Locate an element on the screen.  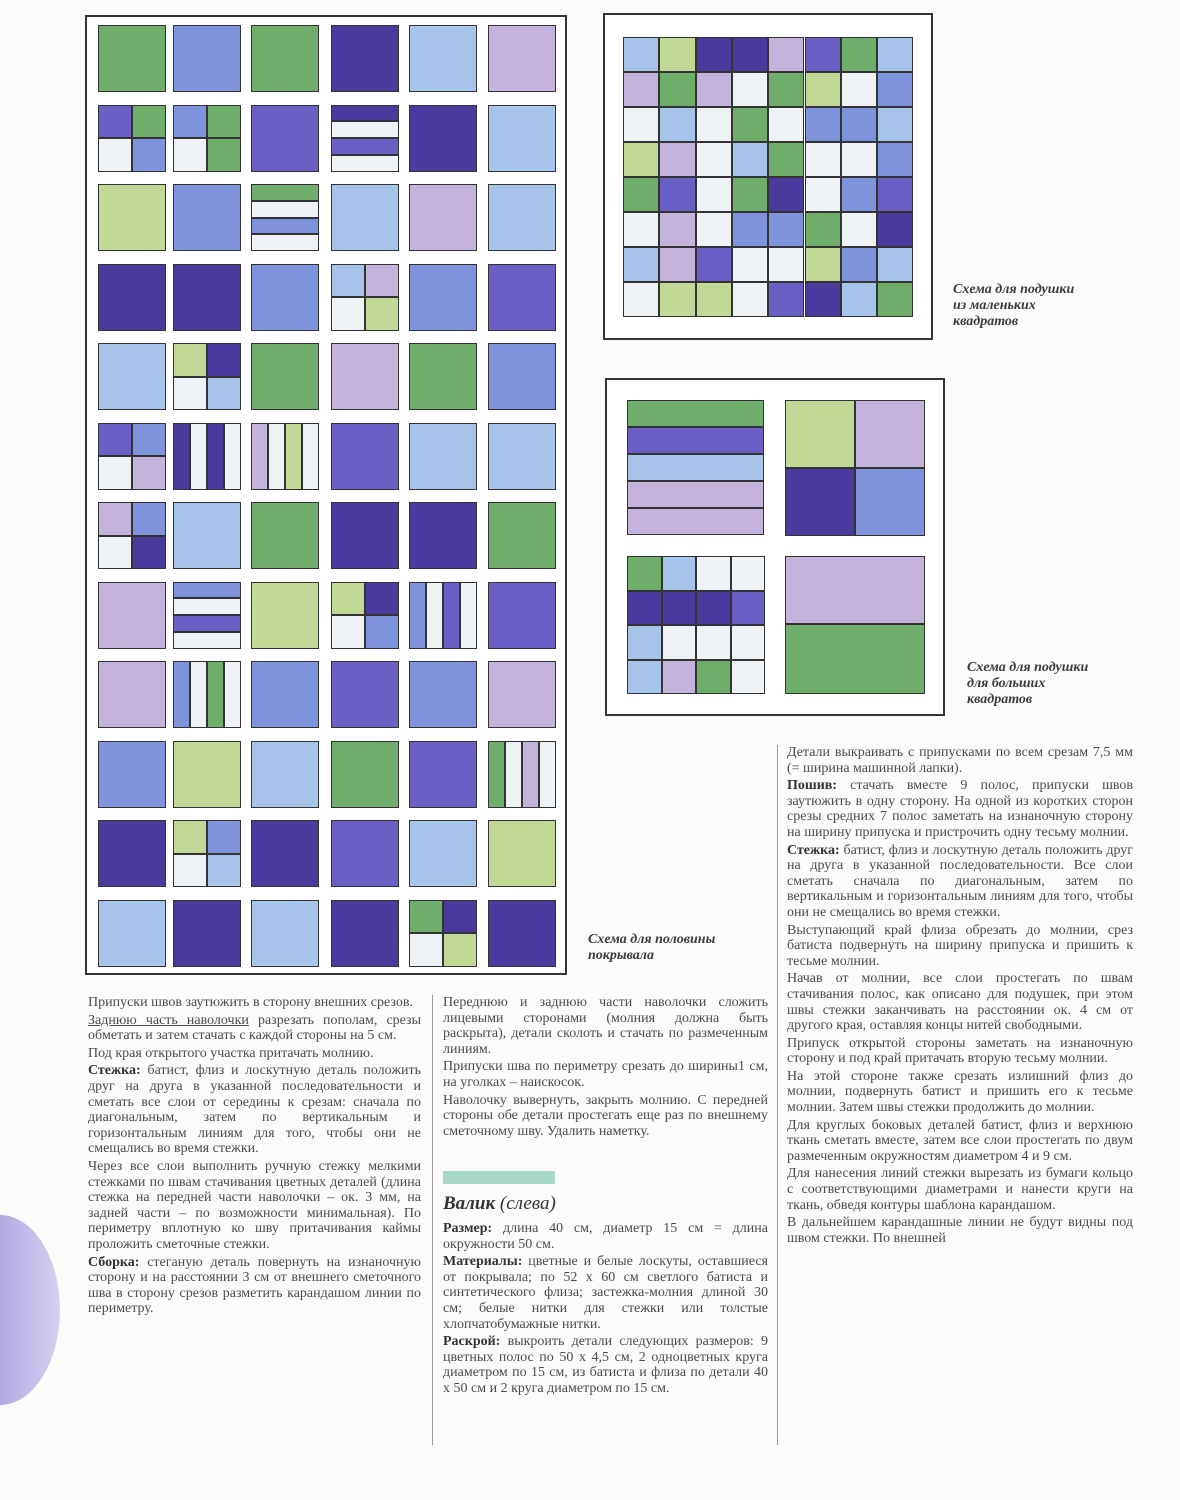
column-divider is located at coordinates (432, 1220).